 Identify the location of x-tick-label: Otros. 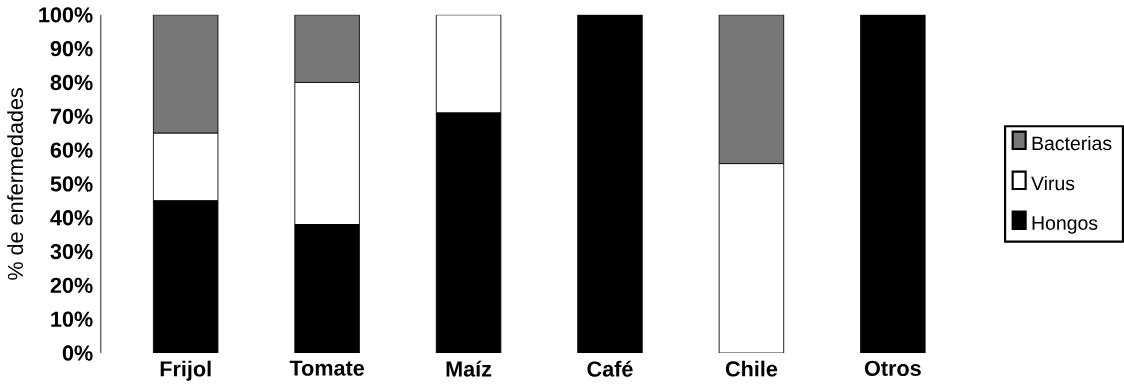
(892, 368).